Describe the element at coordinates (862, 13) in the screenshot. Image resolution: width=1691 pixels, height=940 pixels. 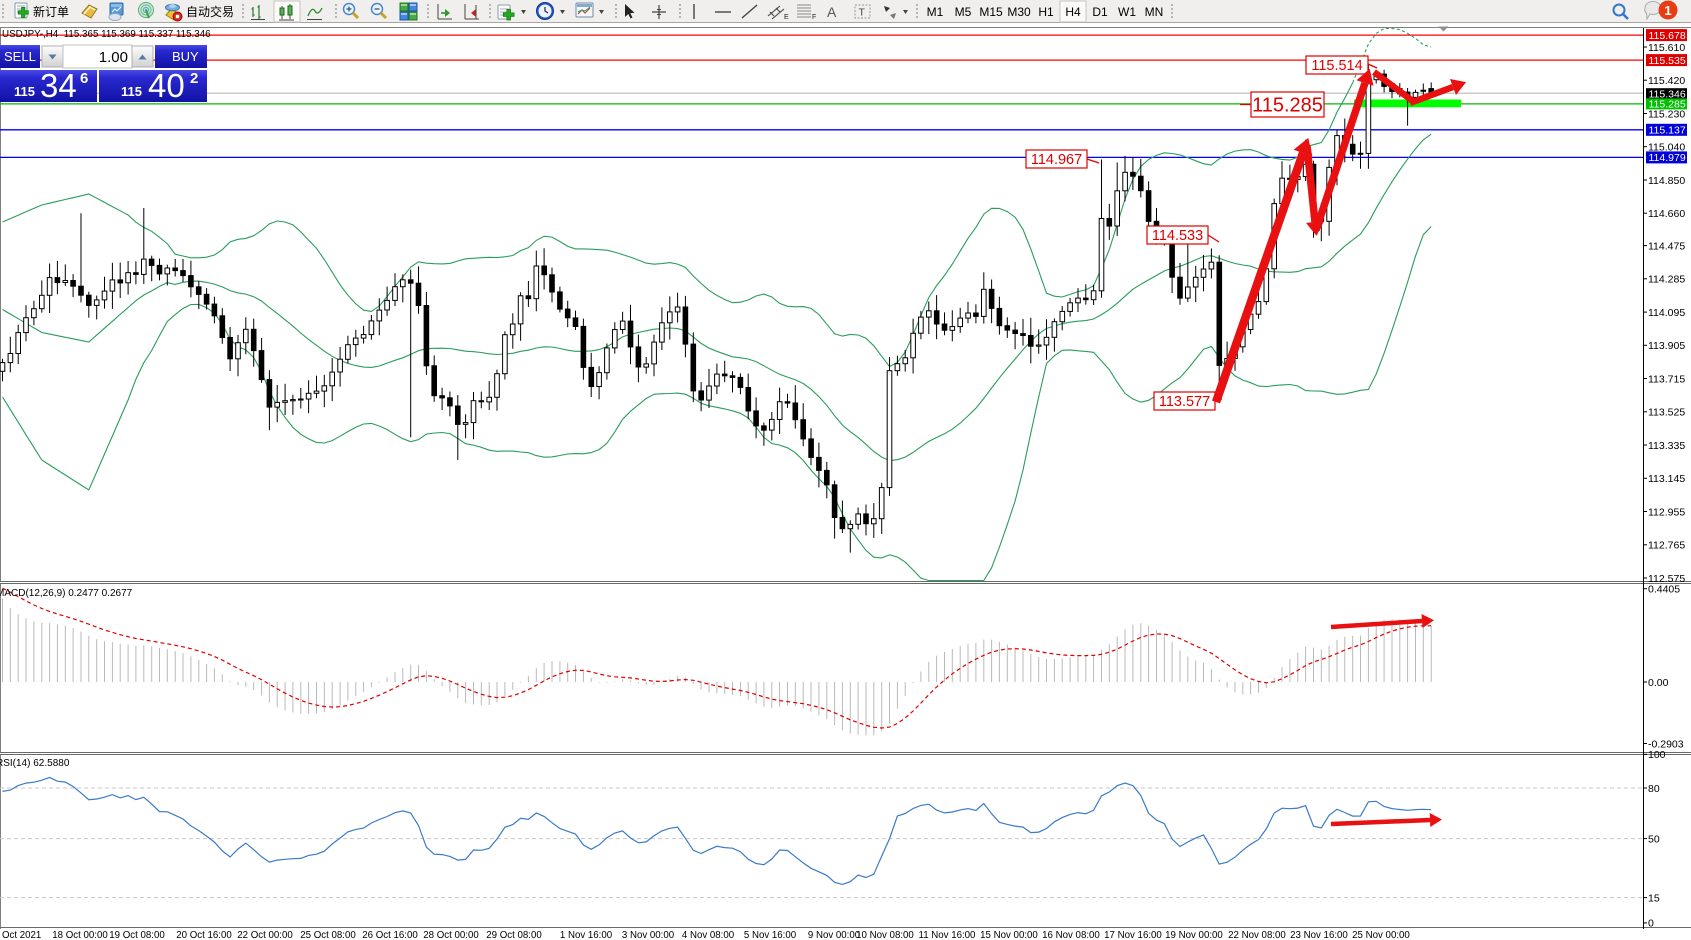
I see `svg-text: T` at that location.